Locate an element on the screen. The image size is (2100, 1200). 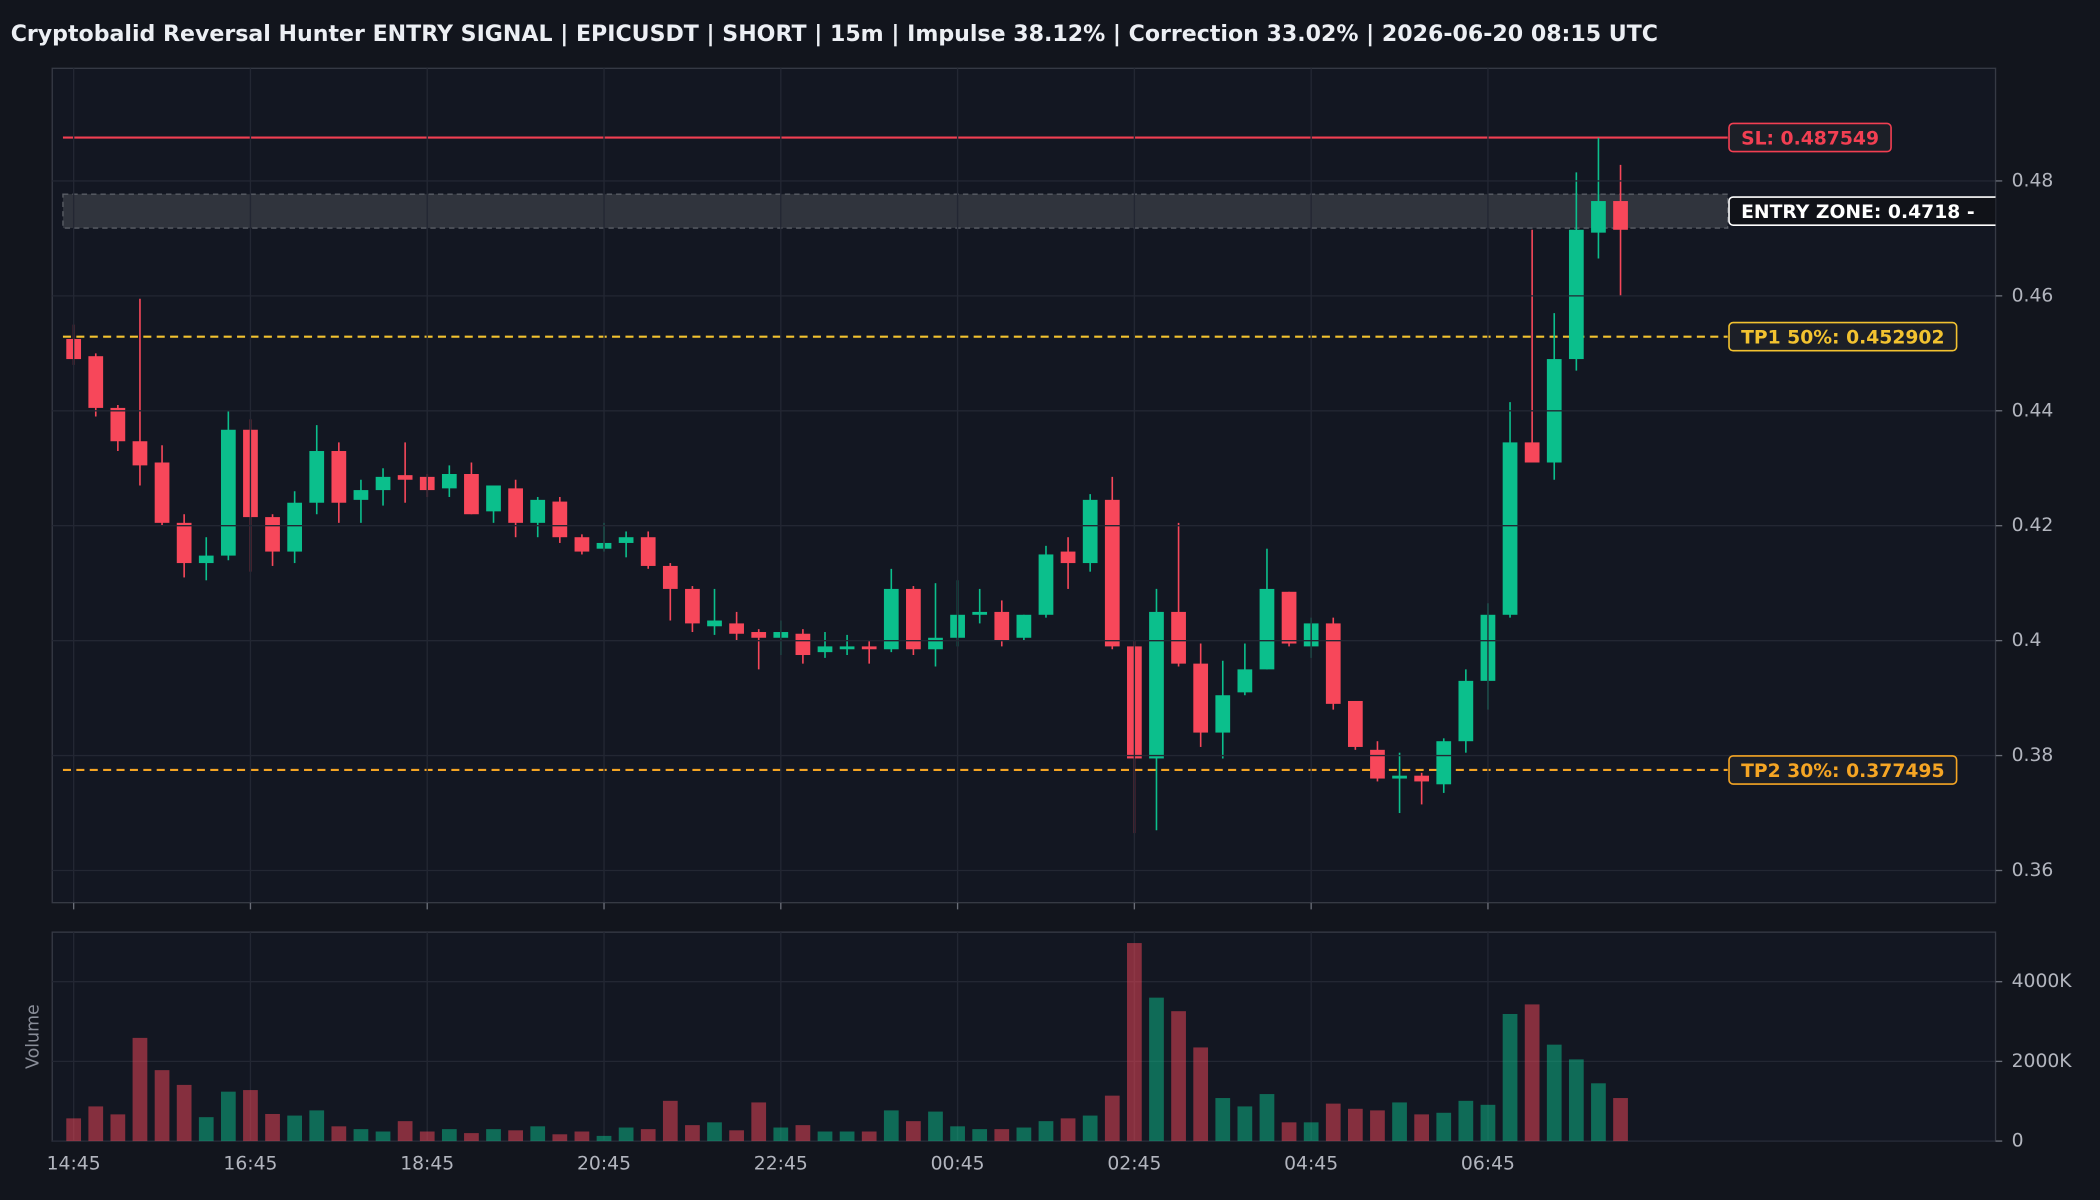
y-tick-label: 0.4 is located at coordinates (2027, 640).